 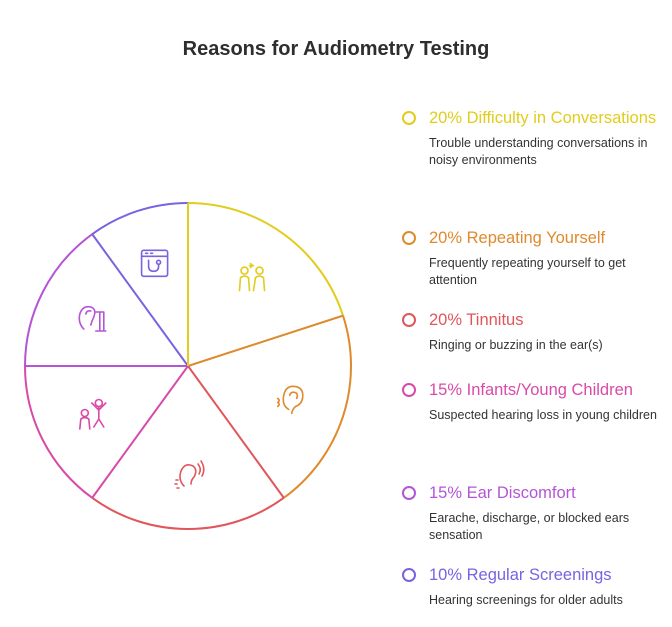 What do you see at coordinates (290, 400) in the screenshot?
I see `ear-sound-icon` at bounding box center [290, 400].